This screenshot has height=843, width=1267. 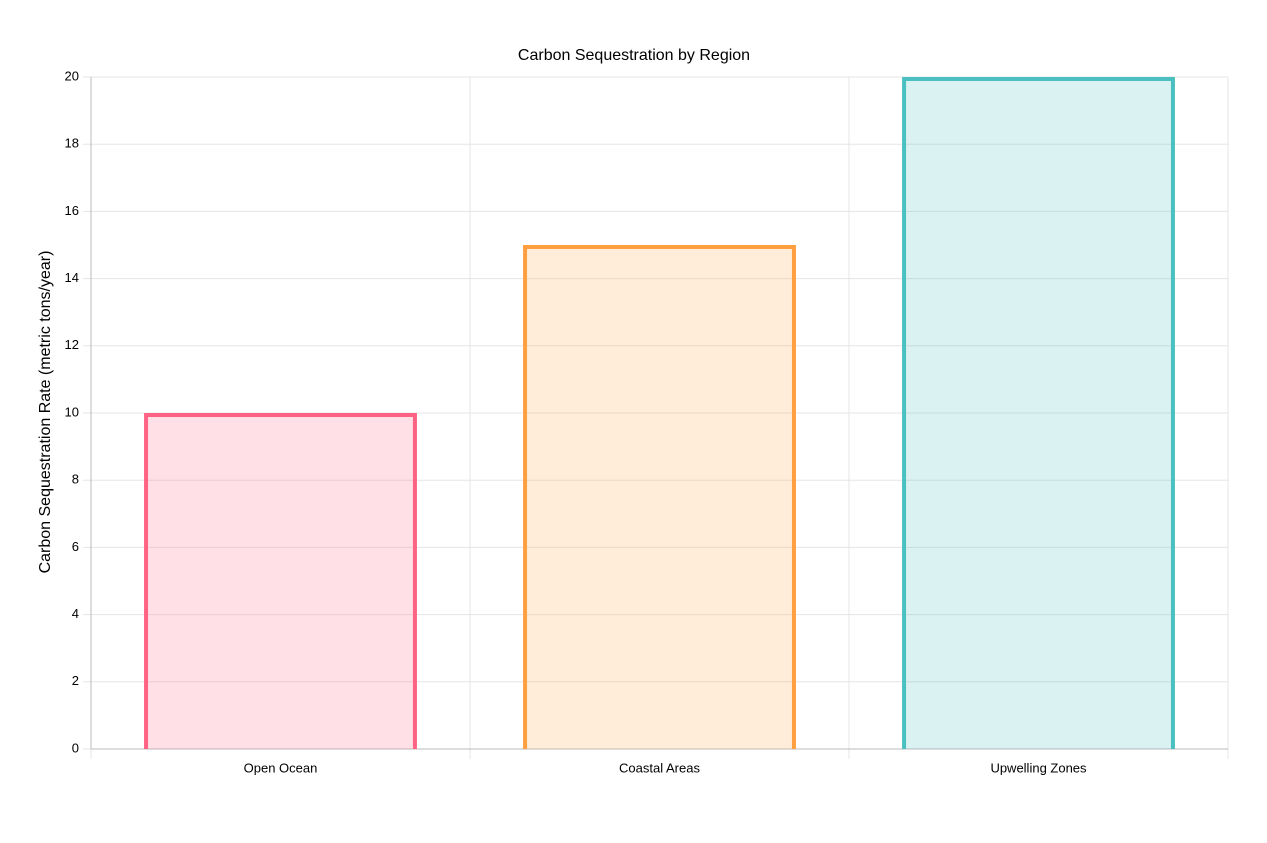 What do you see at coordinates (75, 479) in the screenshot?
I see `y-tick-label: 8` at bounding box center [75, 479].